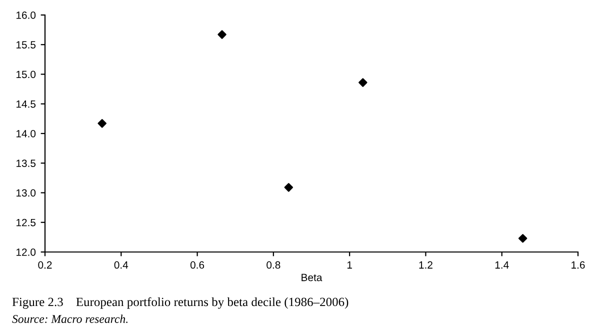 This screenshot has width=608, height=329. I want to click on y-tick-label: 14.5, so click(26, 104).